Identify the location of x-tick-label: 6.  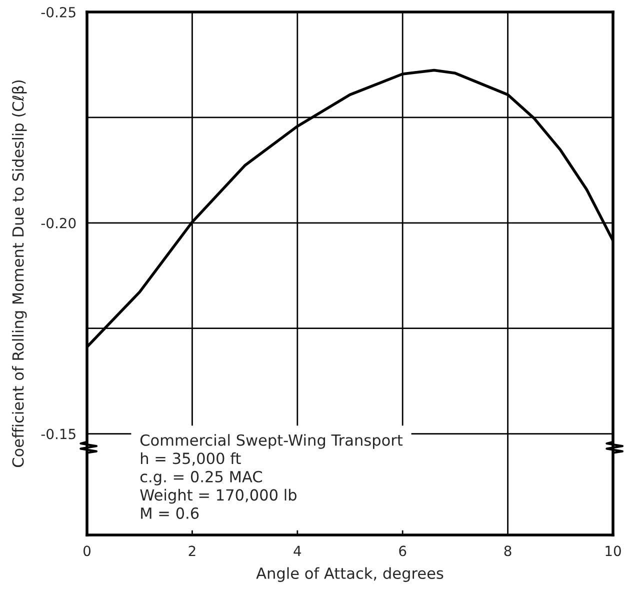
(402, 551).